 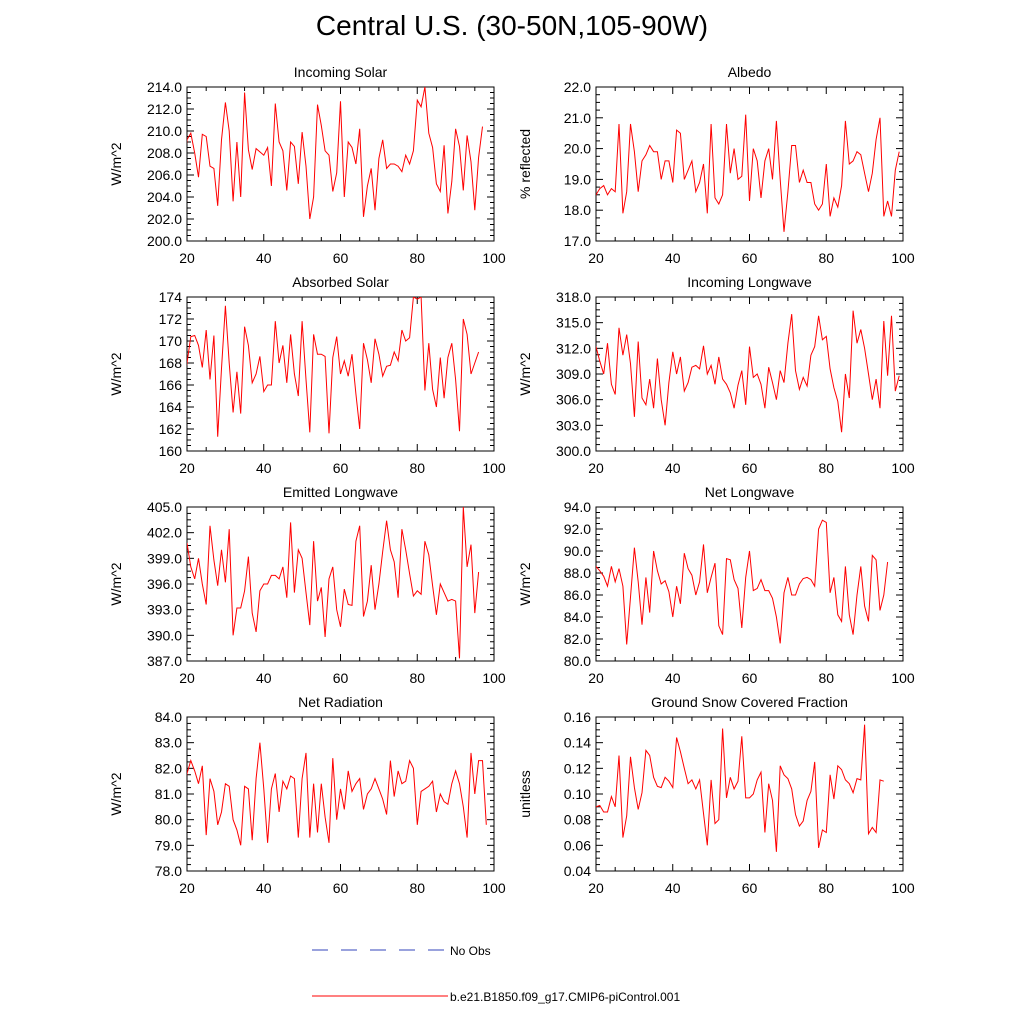 What do you see at coordinates (171, 385) in the screenshot?
I see `y-tick-label: 166` at bounding box center [171, 385].